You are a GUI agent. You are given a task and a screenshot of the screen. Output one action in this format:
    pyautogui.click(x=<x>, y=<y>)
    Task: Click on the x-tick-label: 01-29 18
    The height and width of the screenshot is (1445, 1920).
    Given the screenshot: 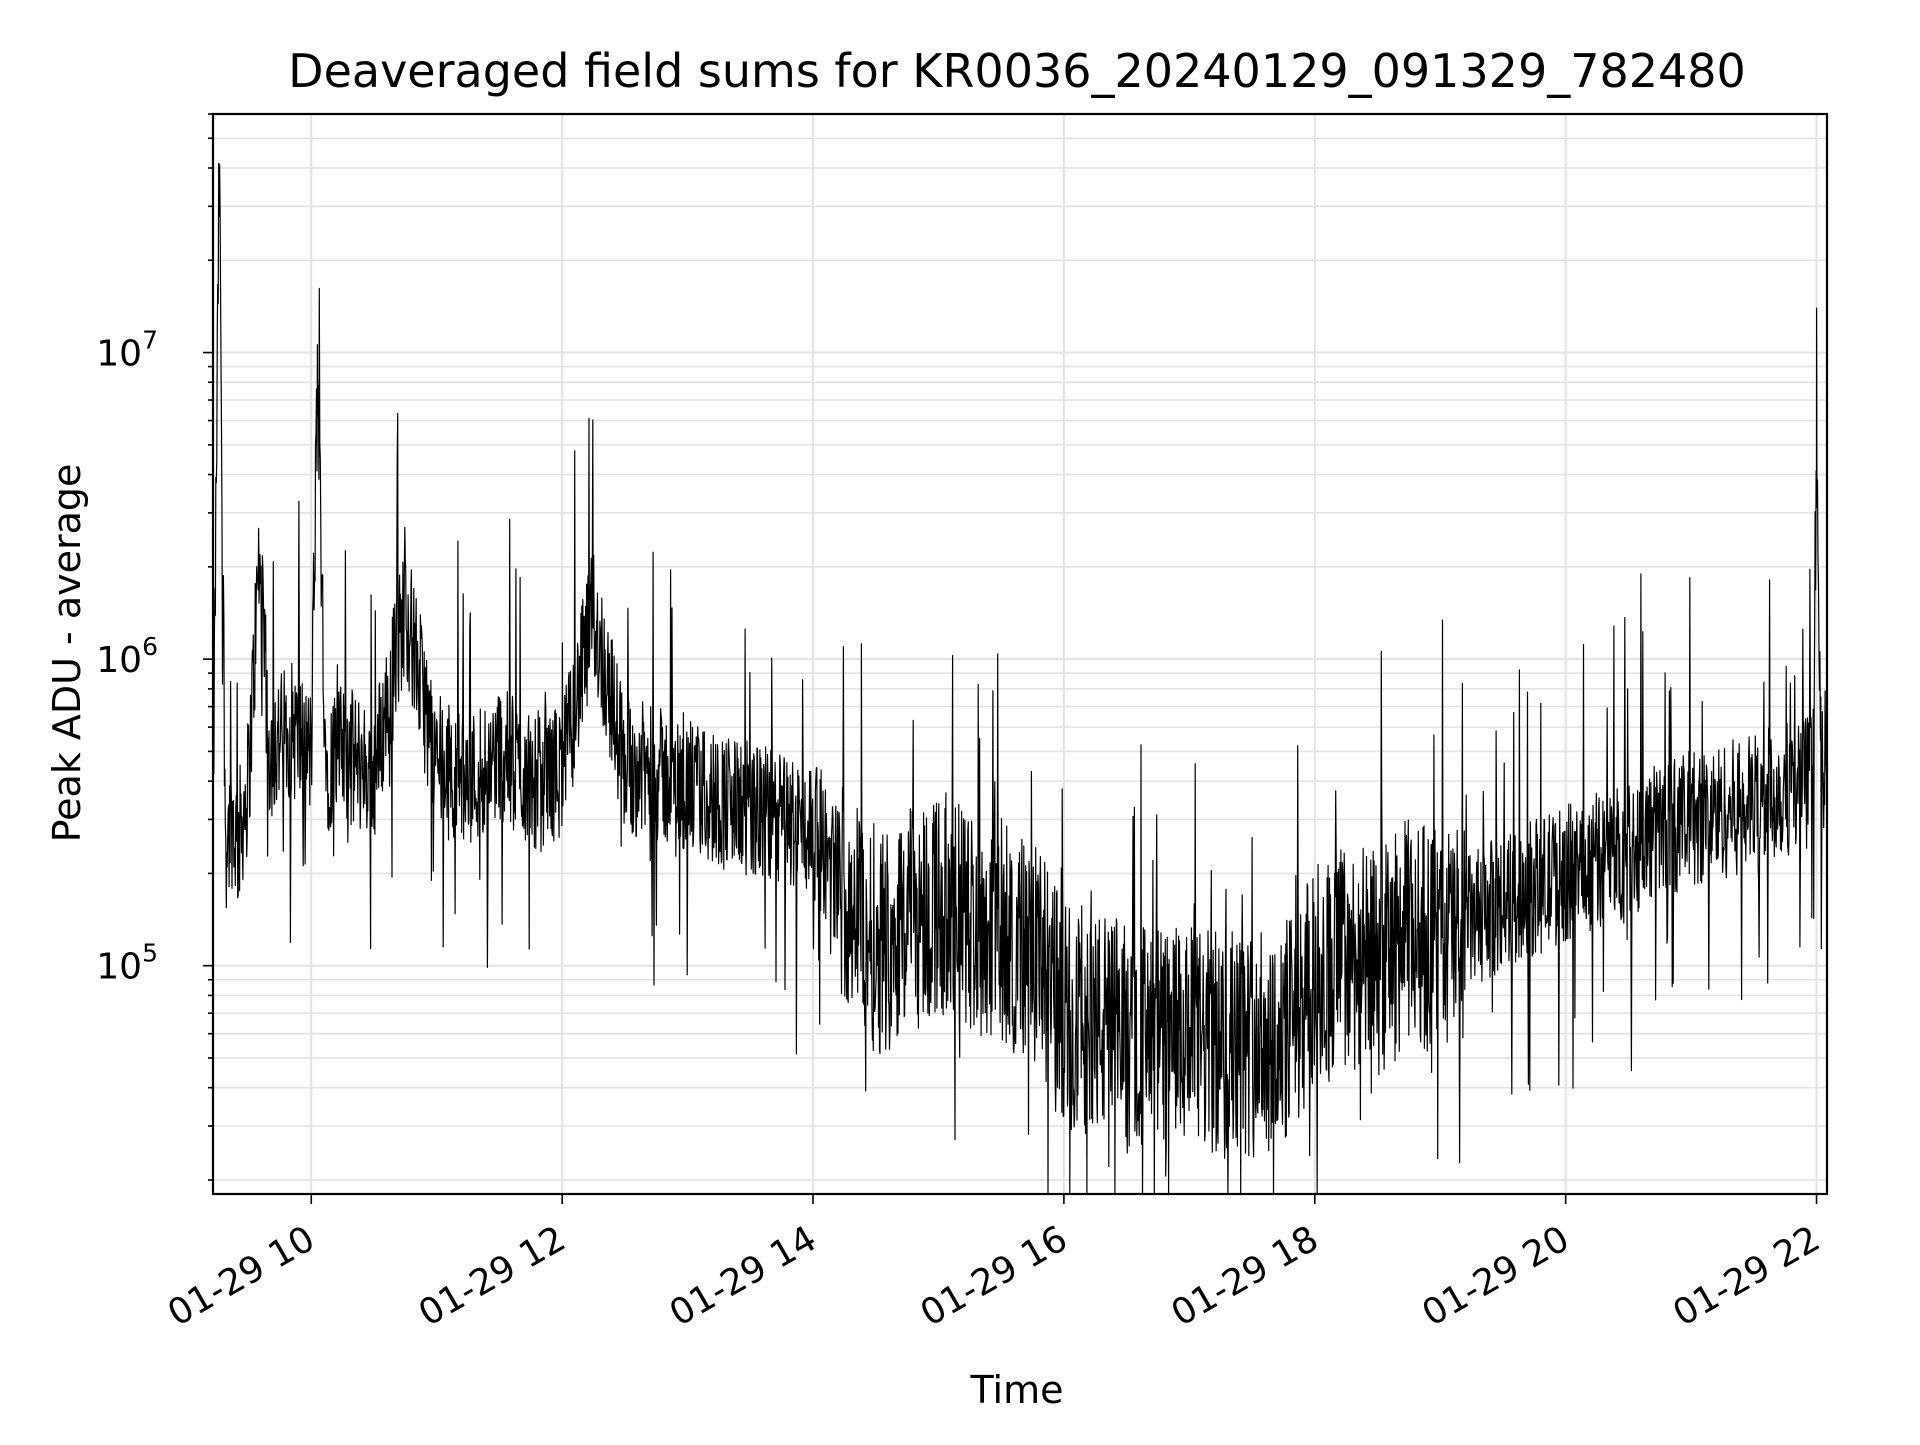 What is the action you would take?
    pyautogui.click(x=1245, y=1276)
    